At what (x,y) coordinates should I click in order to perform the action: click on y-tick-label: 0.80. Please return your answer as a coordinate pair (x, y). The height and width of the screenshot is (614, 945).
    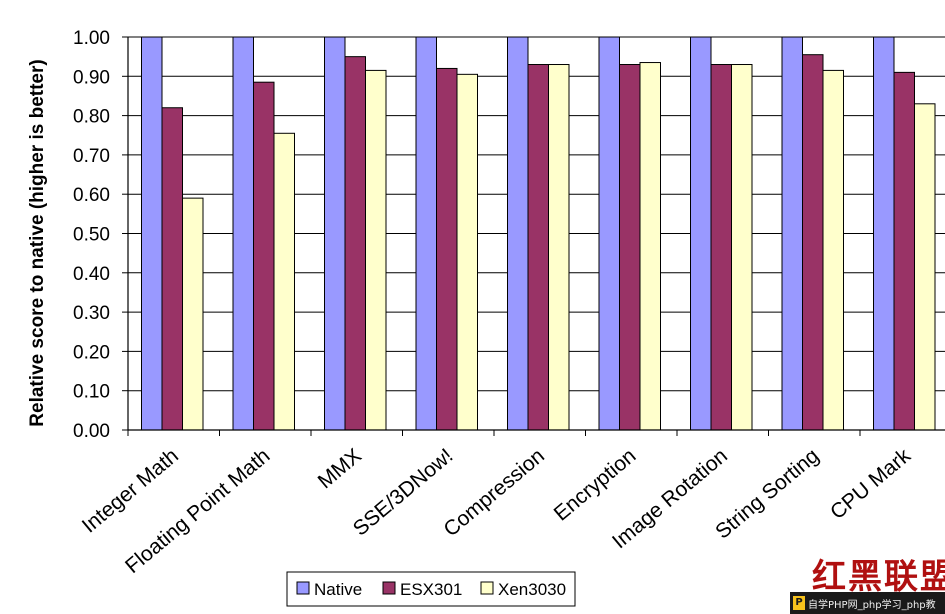
    Looking at the image, I should click on (91, 117).